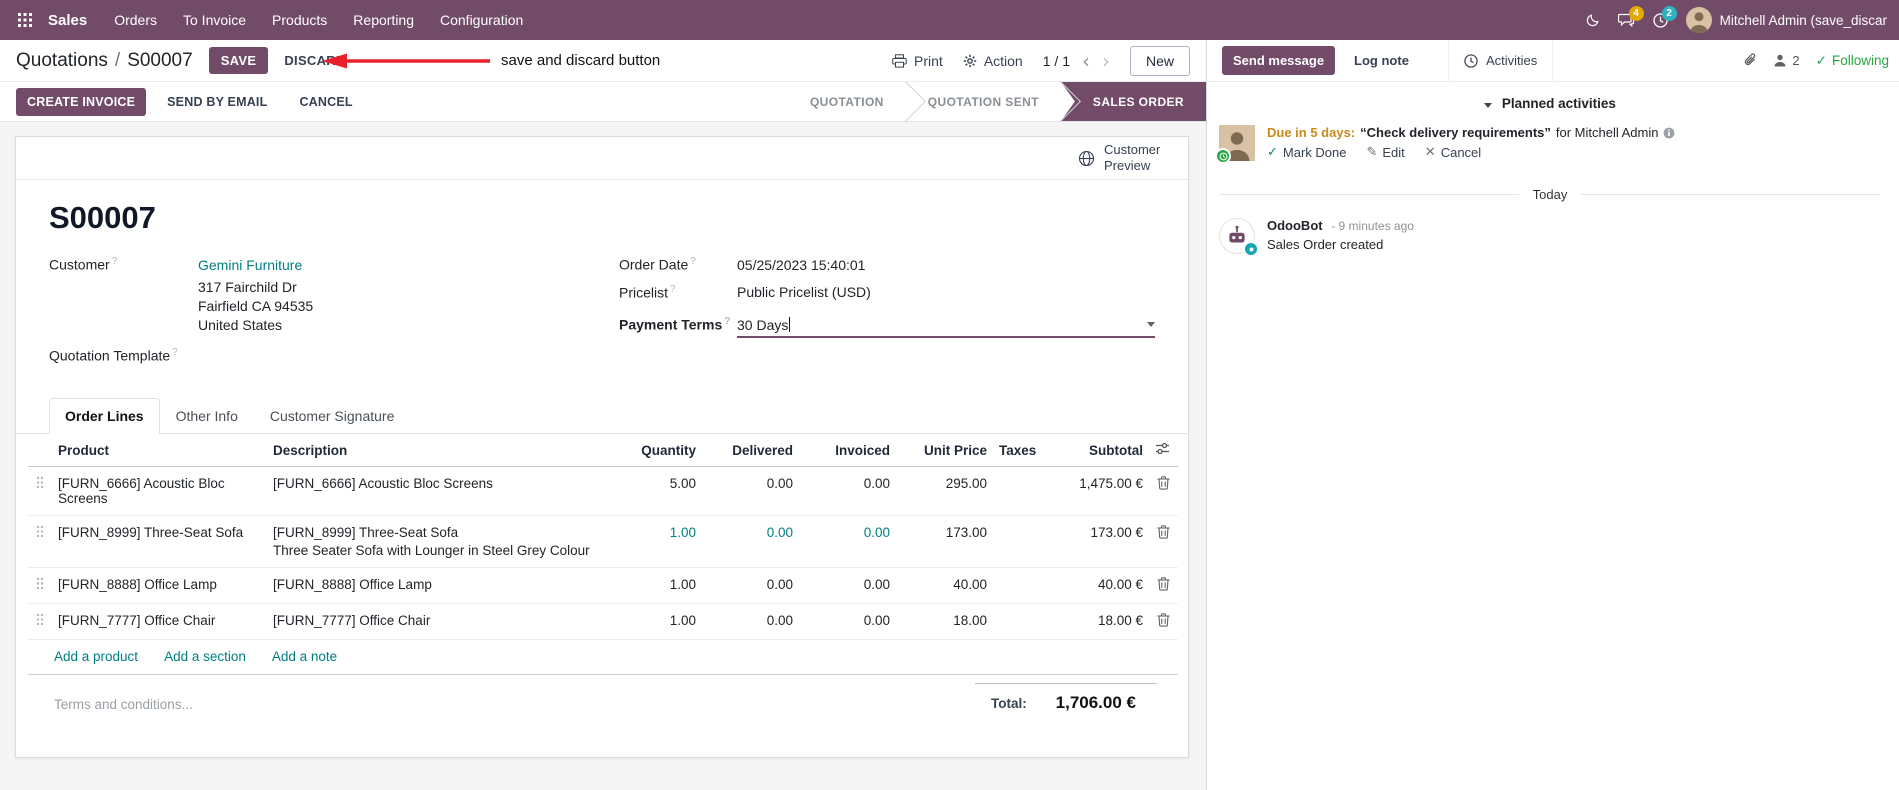 This screenshot has width=1899, height=790. What do you see at coordinates (1593, 20) in the screenshot?
I see `dark-mode-moon-icon` at bounding box center [1593, 20].